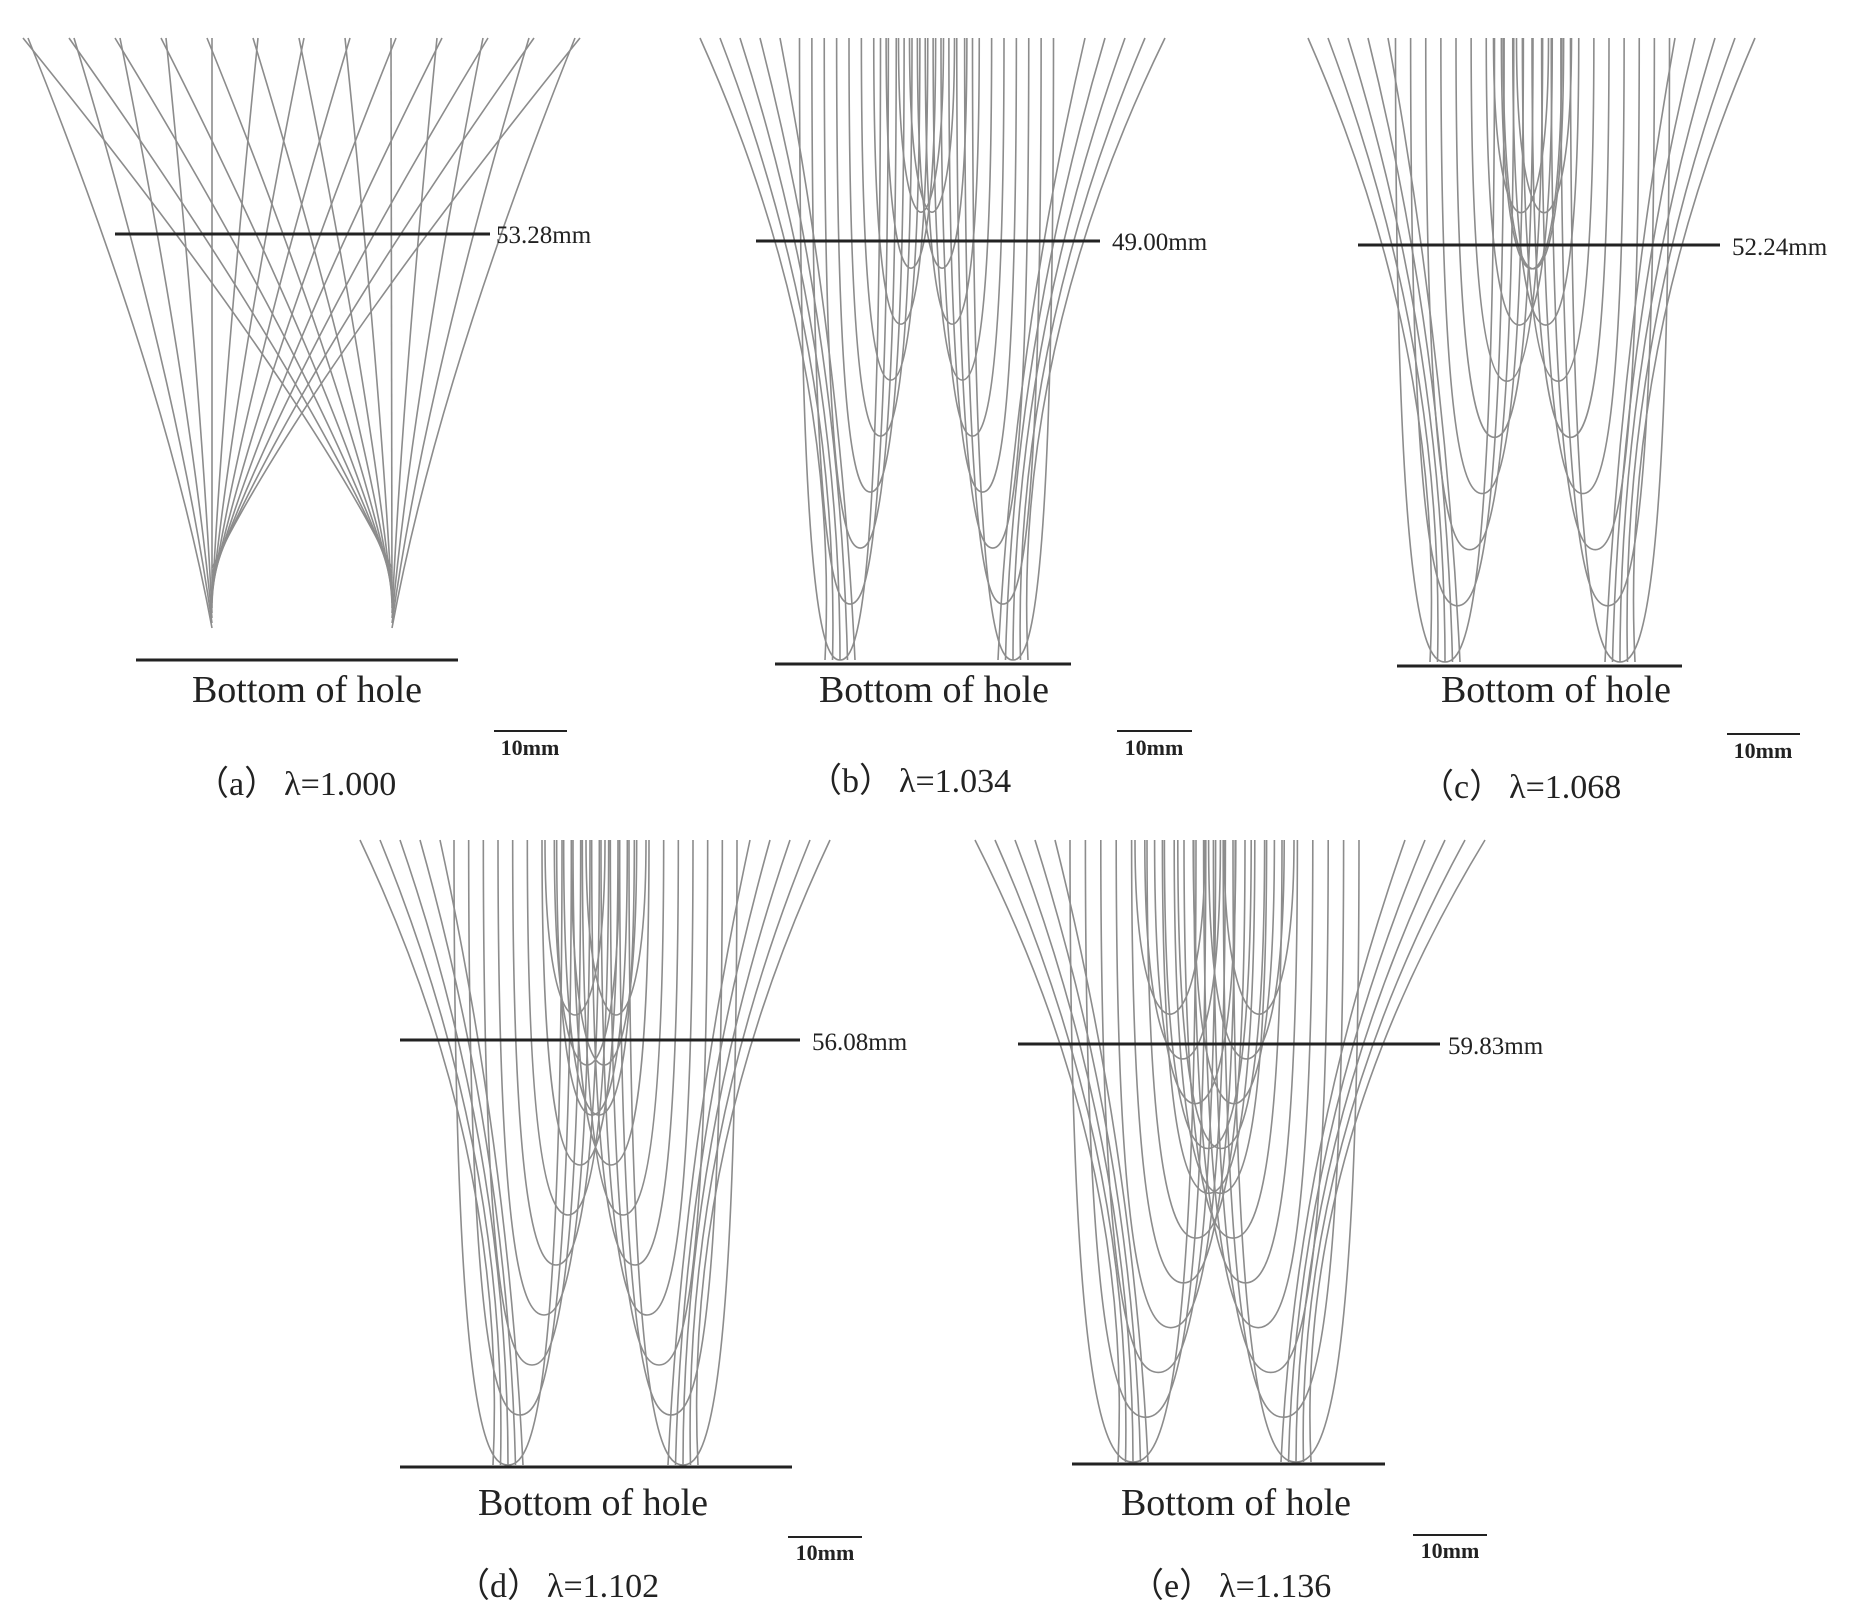 This screenshot has height=1615, width=1859. What do you see at coordinates (1763, 750) in the screenshot?
I see `scale-label-c: 10mm` at bounding box center [1763, 750].